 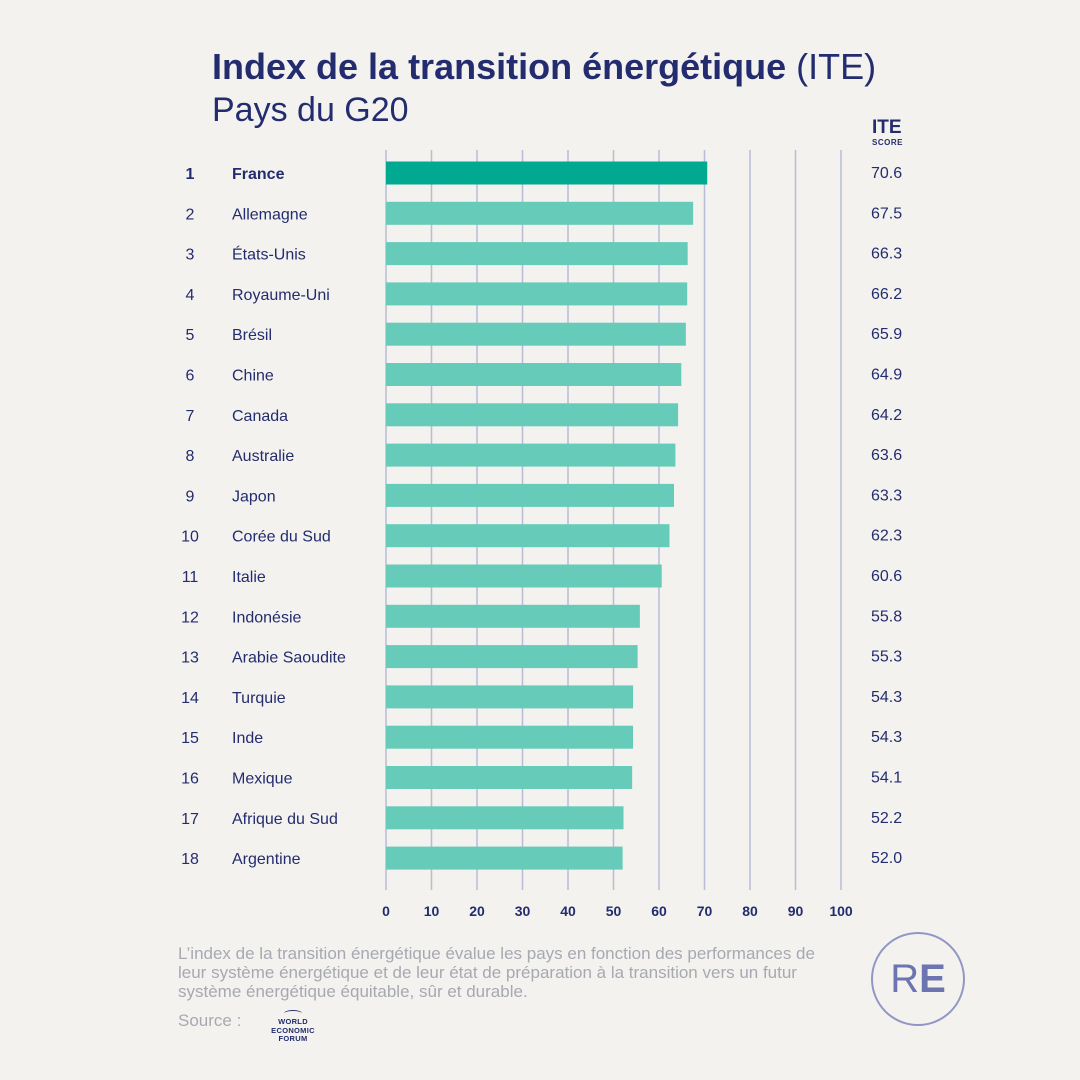 I want to click on rank-label-2: 2, so click(x=190, y=214).